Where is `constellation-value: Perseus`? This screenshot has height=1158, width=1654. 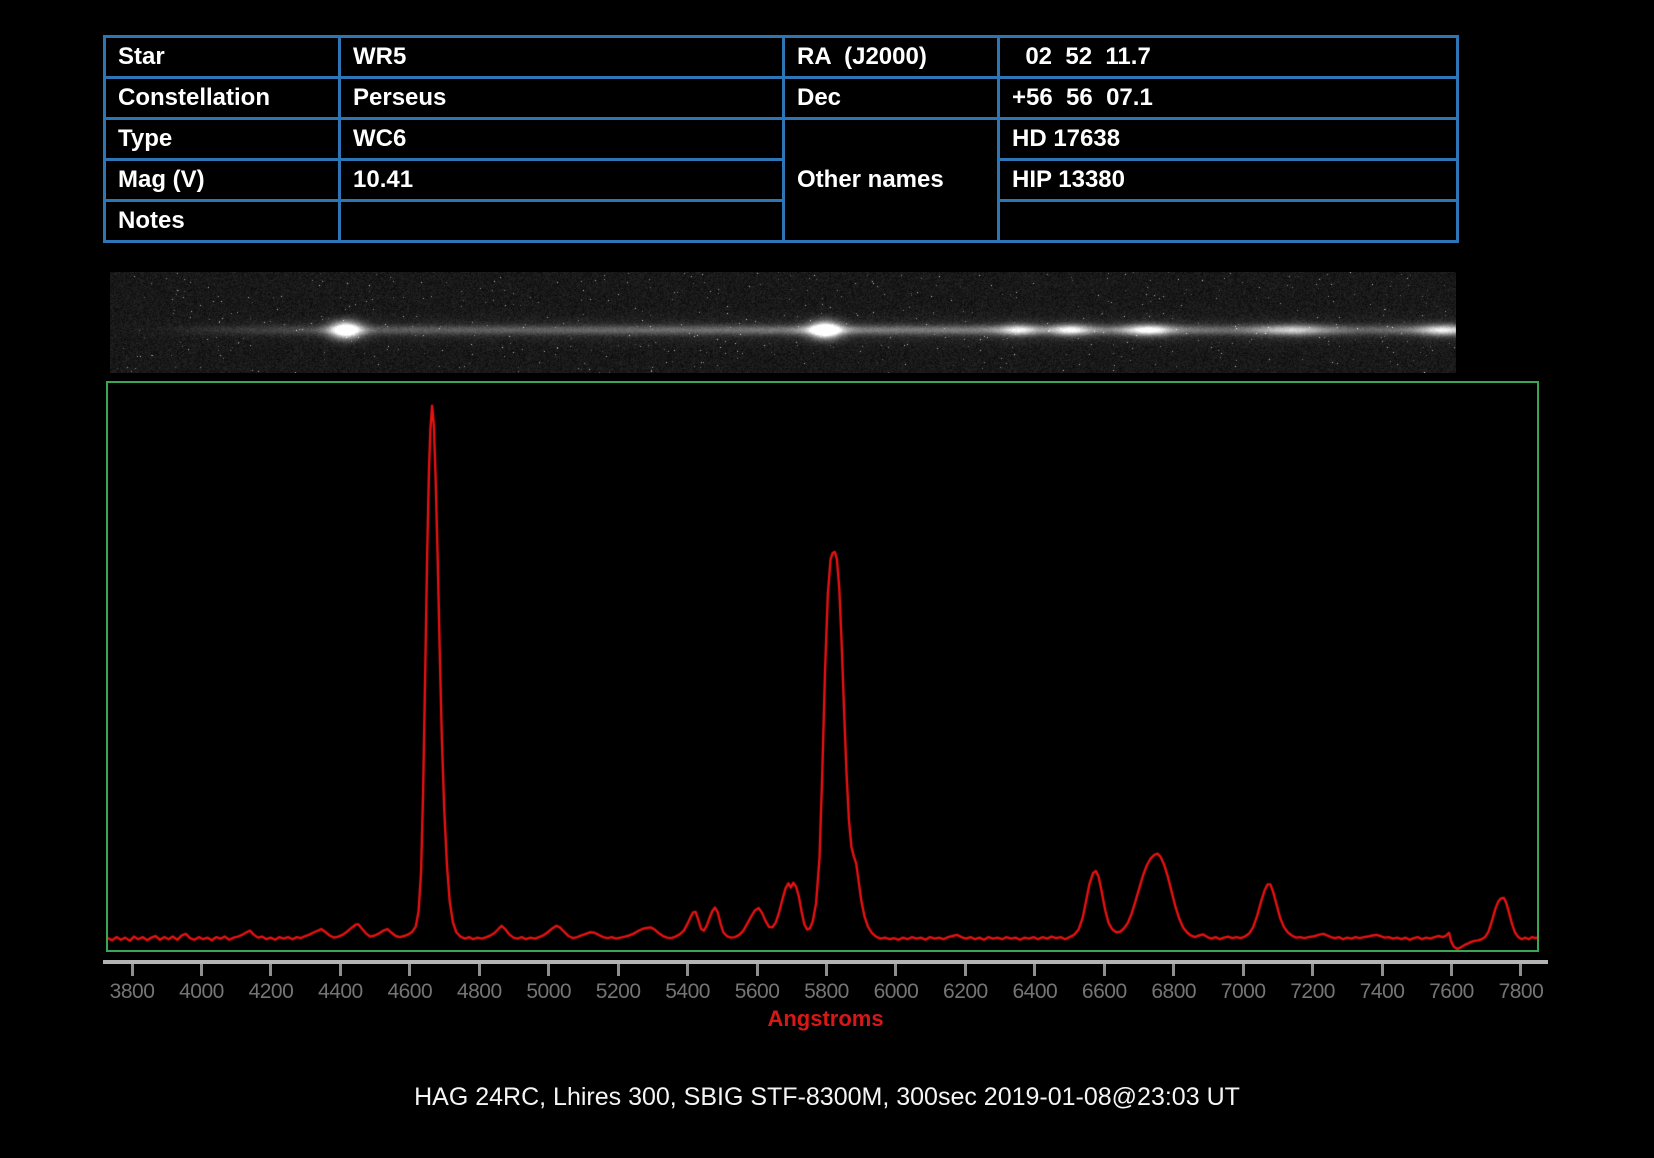
constellation-value: Perseus is located at coordinates (561, 98).